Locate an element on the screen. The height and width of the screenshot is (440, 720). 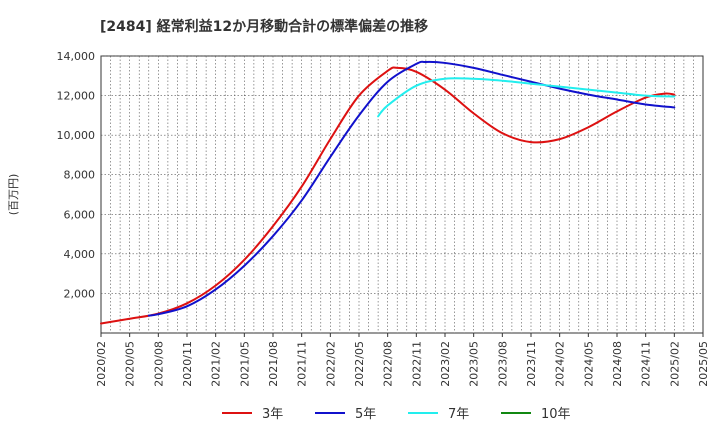
x-tick-label: 2023/11 is located at coordinates (531, 364).